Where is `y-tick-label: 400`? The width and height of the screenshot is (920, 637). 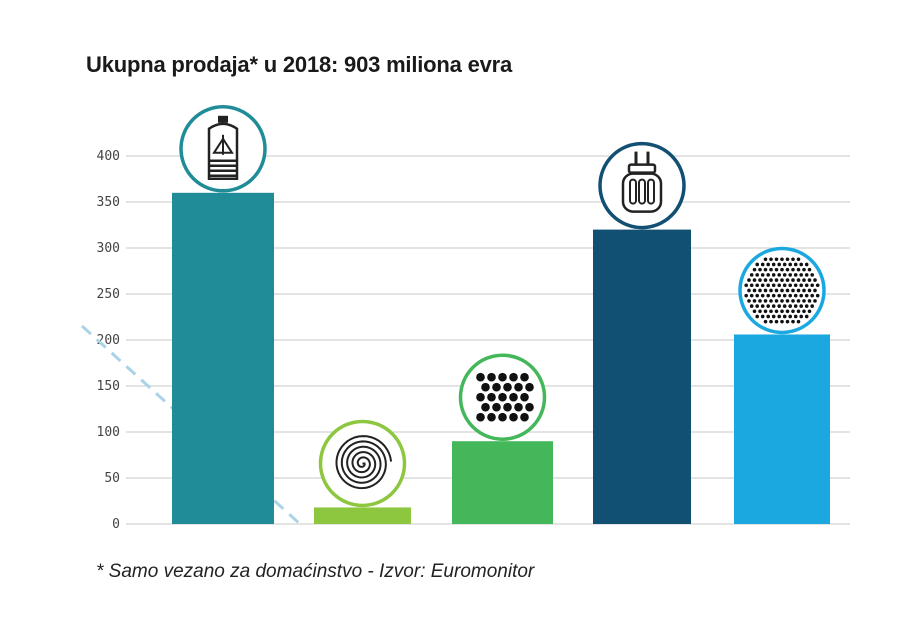 y-tick-label: 400 is located at coordinates (108, 156).